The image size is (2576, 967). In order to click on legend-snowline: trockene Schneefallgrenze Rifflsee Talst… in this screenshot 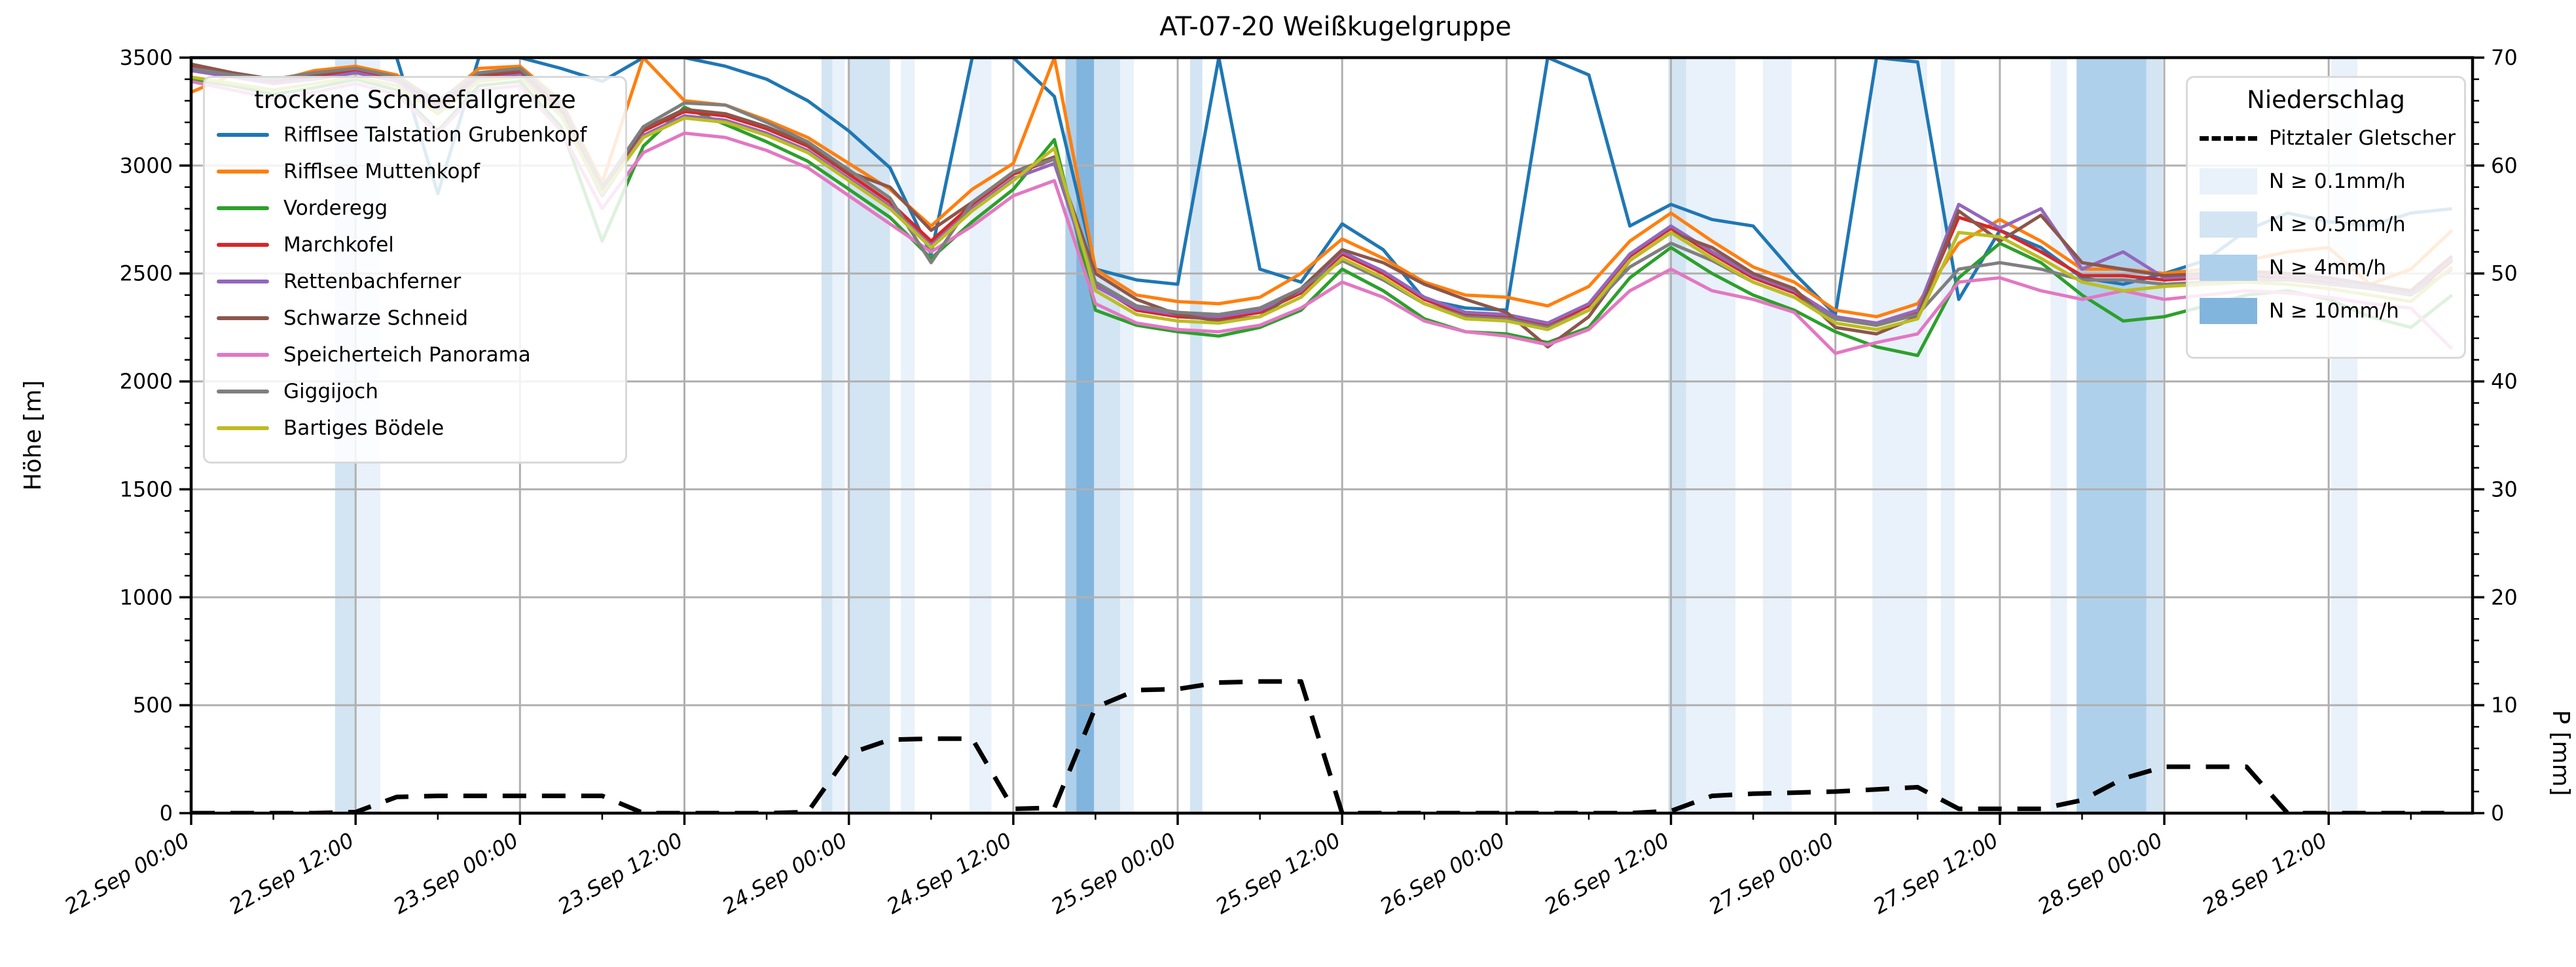, I will do `click(415, 270)`.